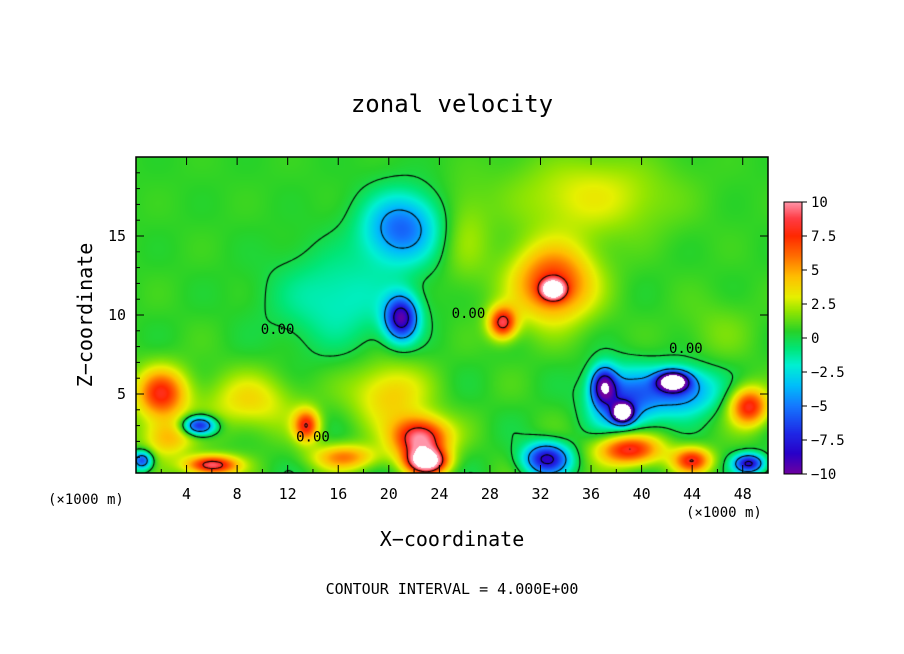 This screenshot has height=654, width=904. I want to click on colorbar-tick-label: −10, so click(823, 475).